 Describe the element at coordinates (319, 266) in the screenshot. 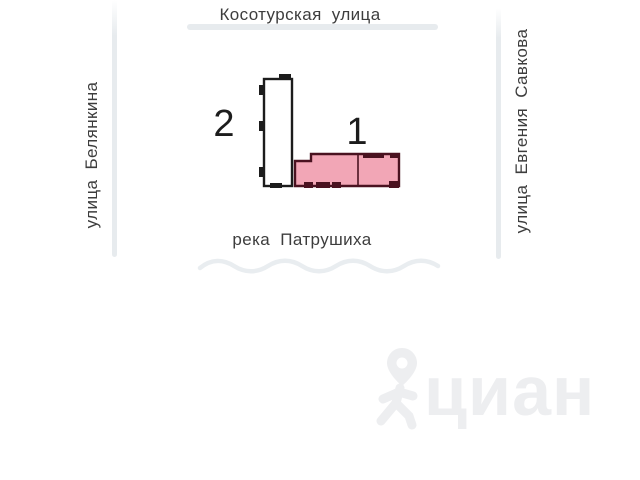

I see `river-wave` at that location.